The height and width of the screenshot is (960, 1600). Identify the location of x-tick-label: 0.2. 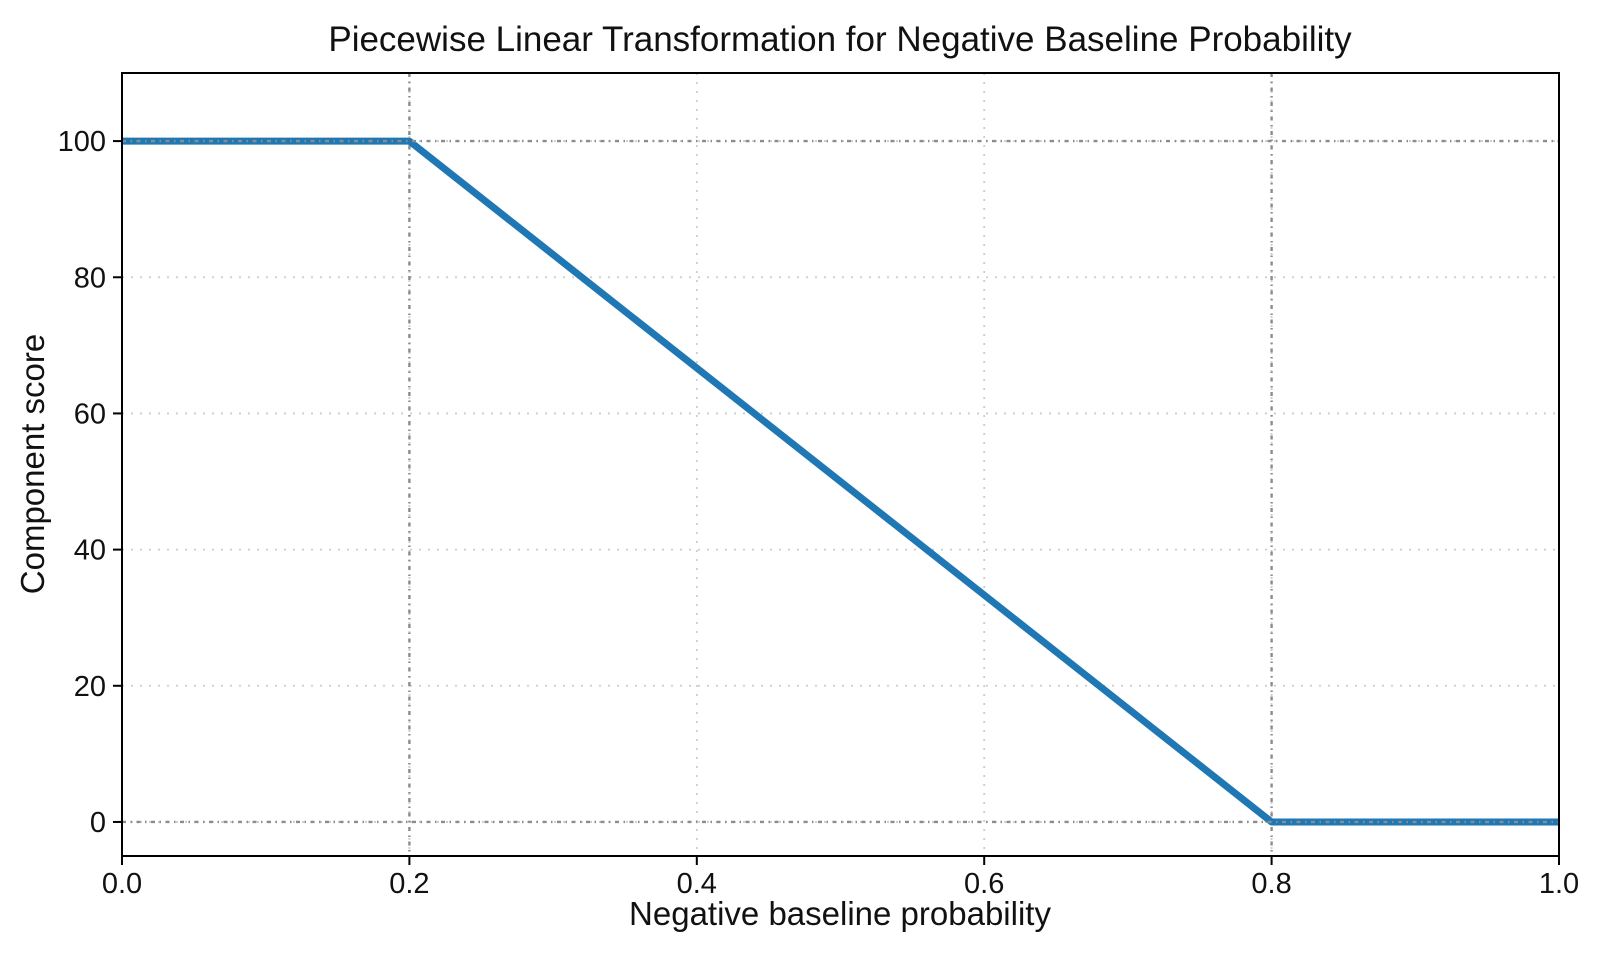
(409, 884).